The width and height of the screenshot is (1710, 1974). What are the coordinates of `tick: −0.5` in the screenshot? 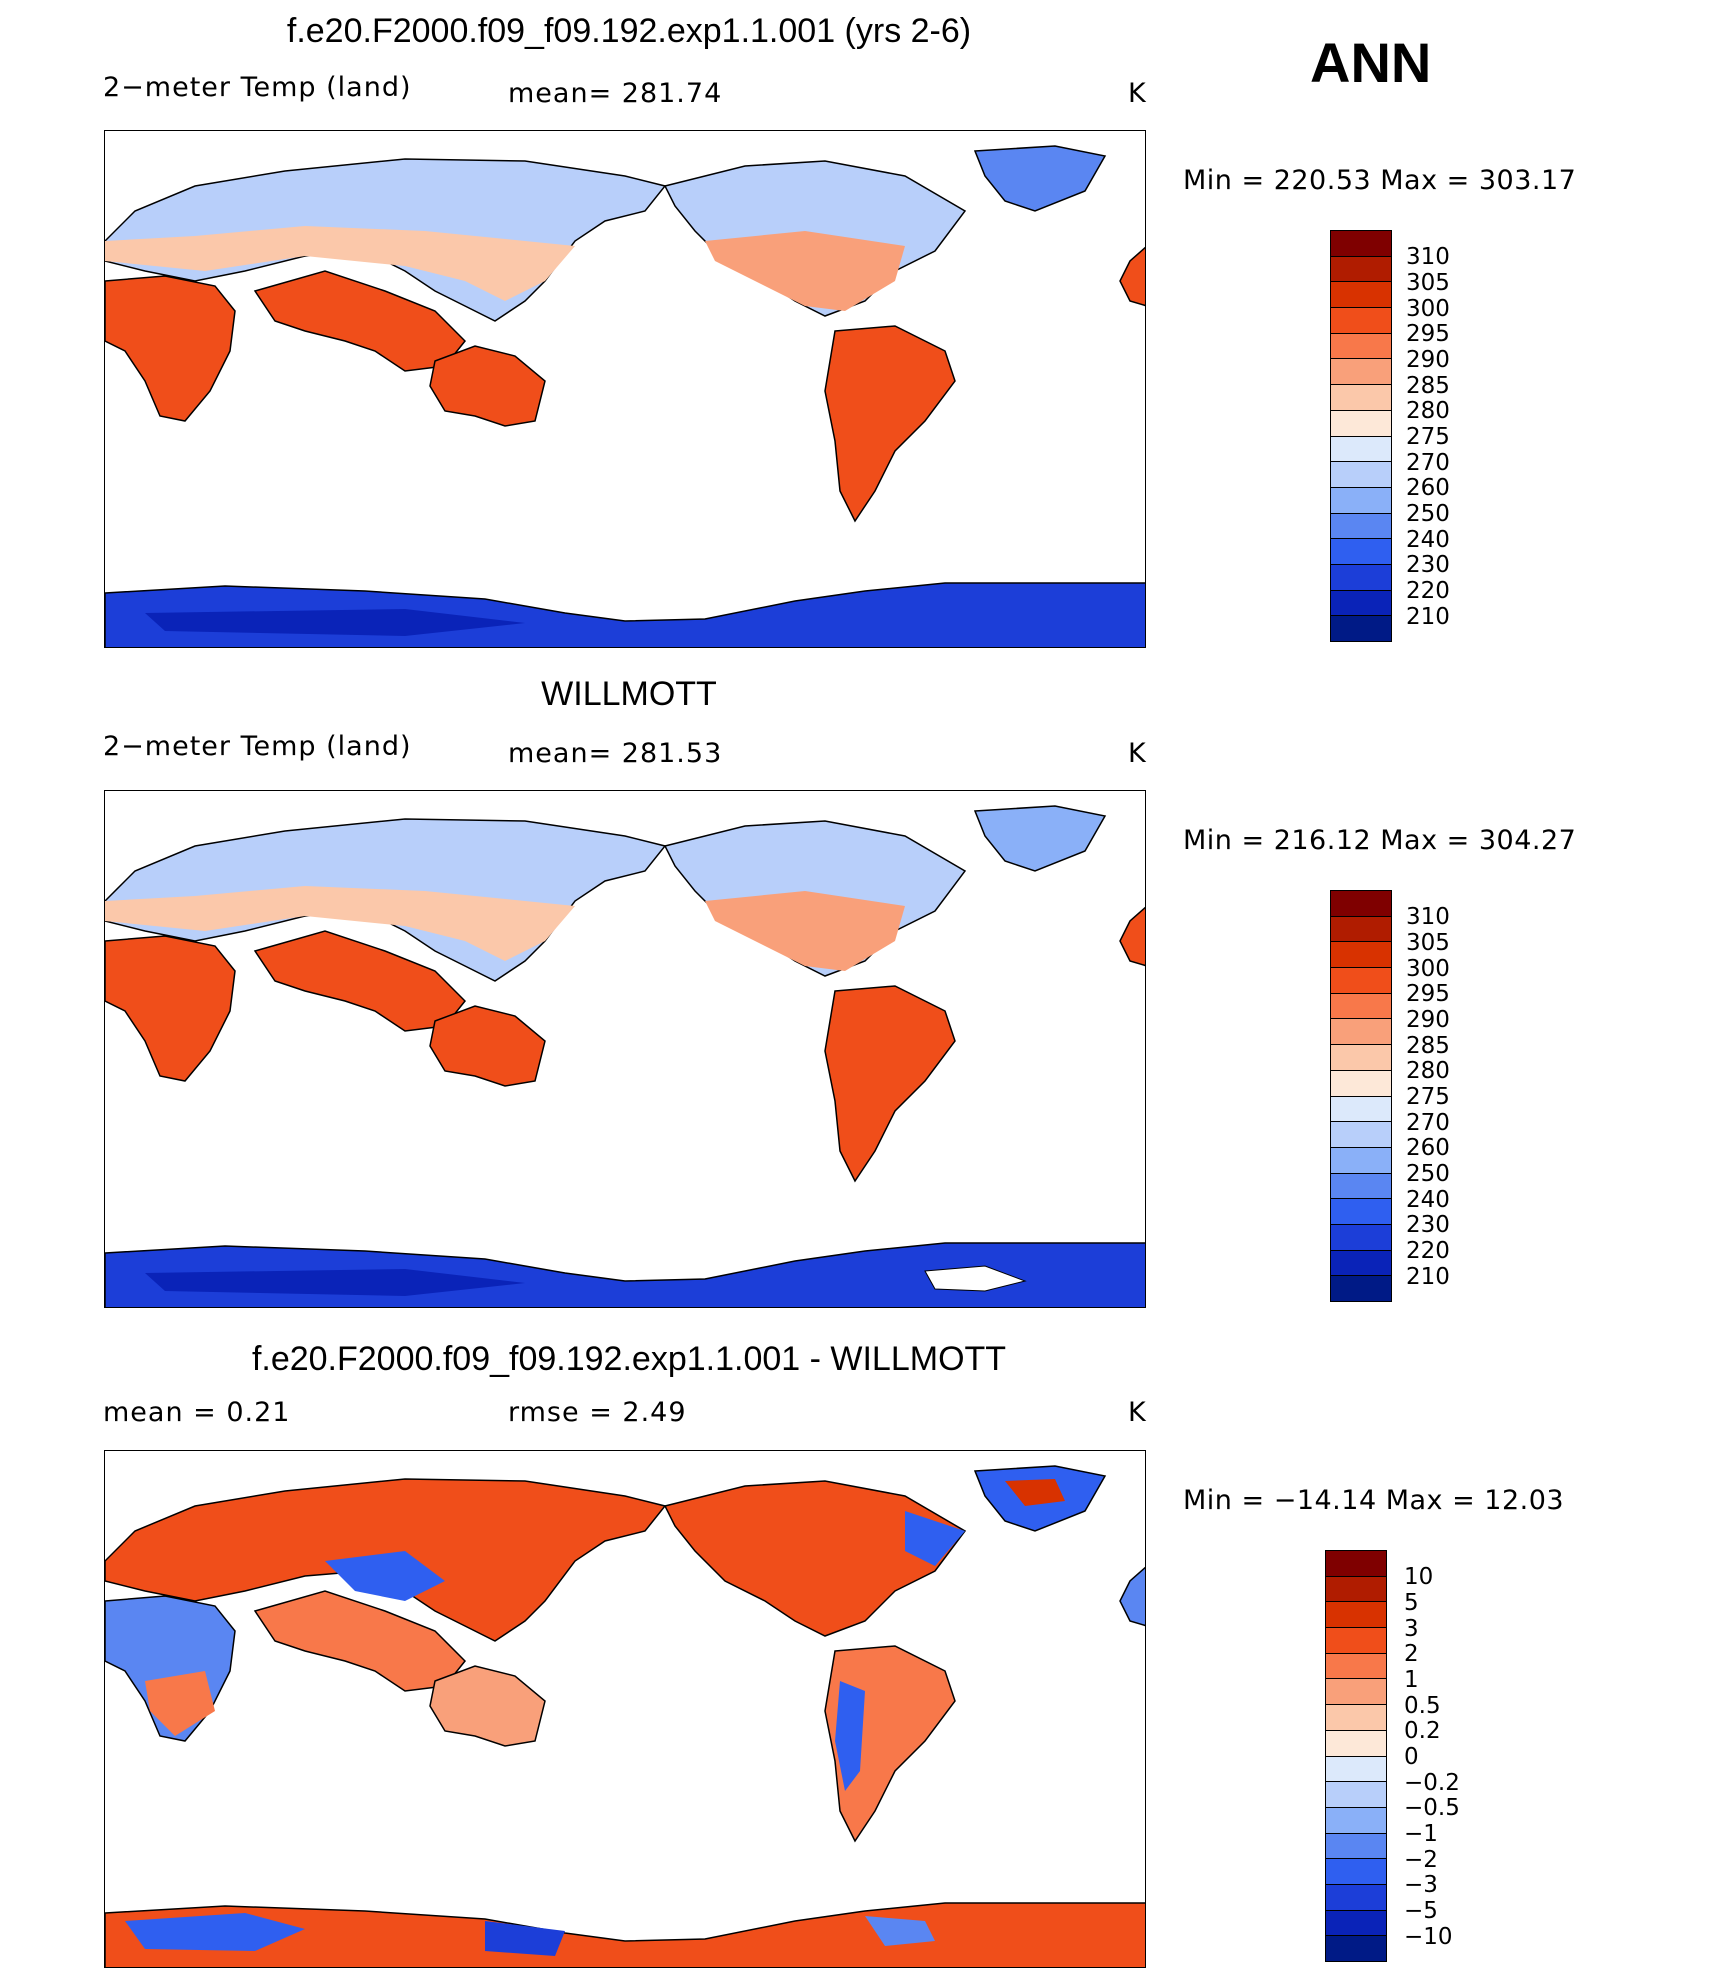 It's located at (1432, 1808).